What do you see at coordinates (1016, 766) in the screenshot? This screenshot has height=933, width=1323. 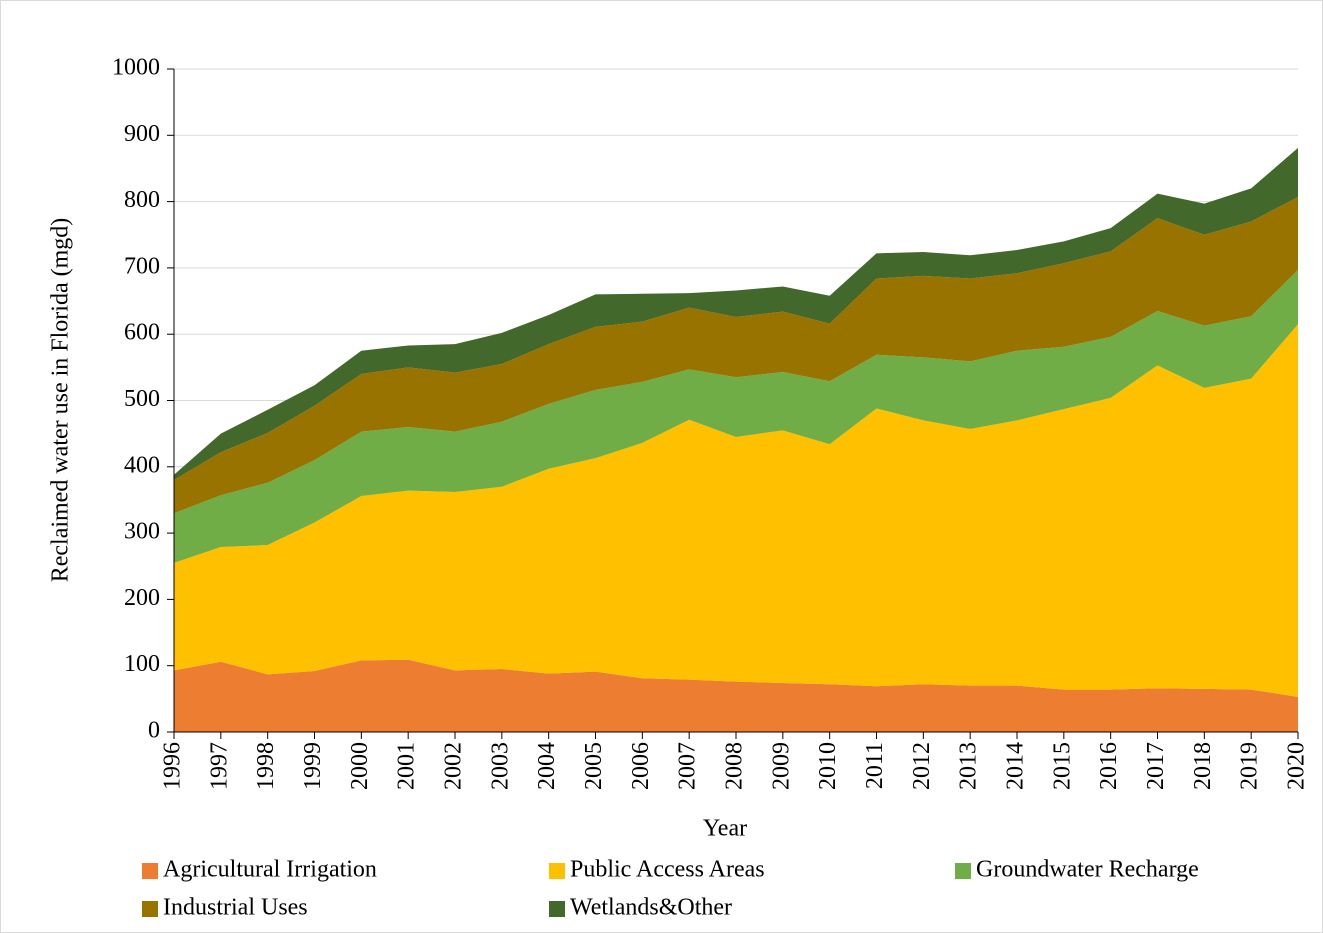 I see `x-tick-label: 2014` at bounding box center [1016, 766].